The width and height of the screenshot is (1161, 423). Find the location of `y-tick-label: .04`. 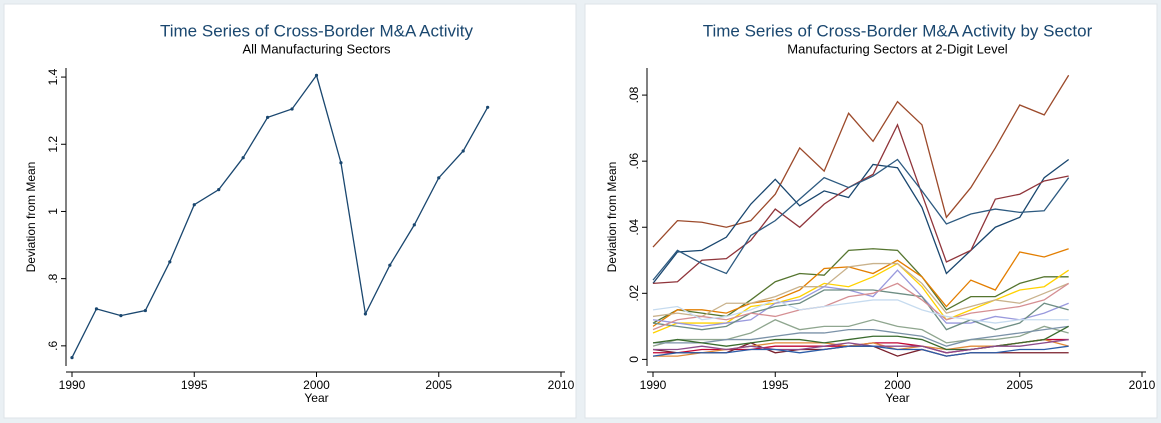

y-tick-label: .04 is located at coordinates (634, 227).